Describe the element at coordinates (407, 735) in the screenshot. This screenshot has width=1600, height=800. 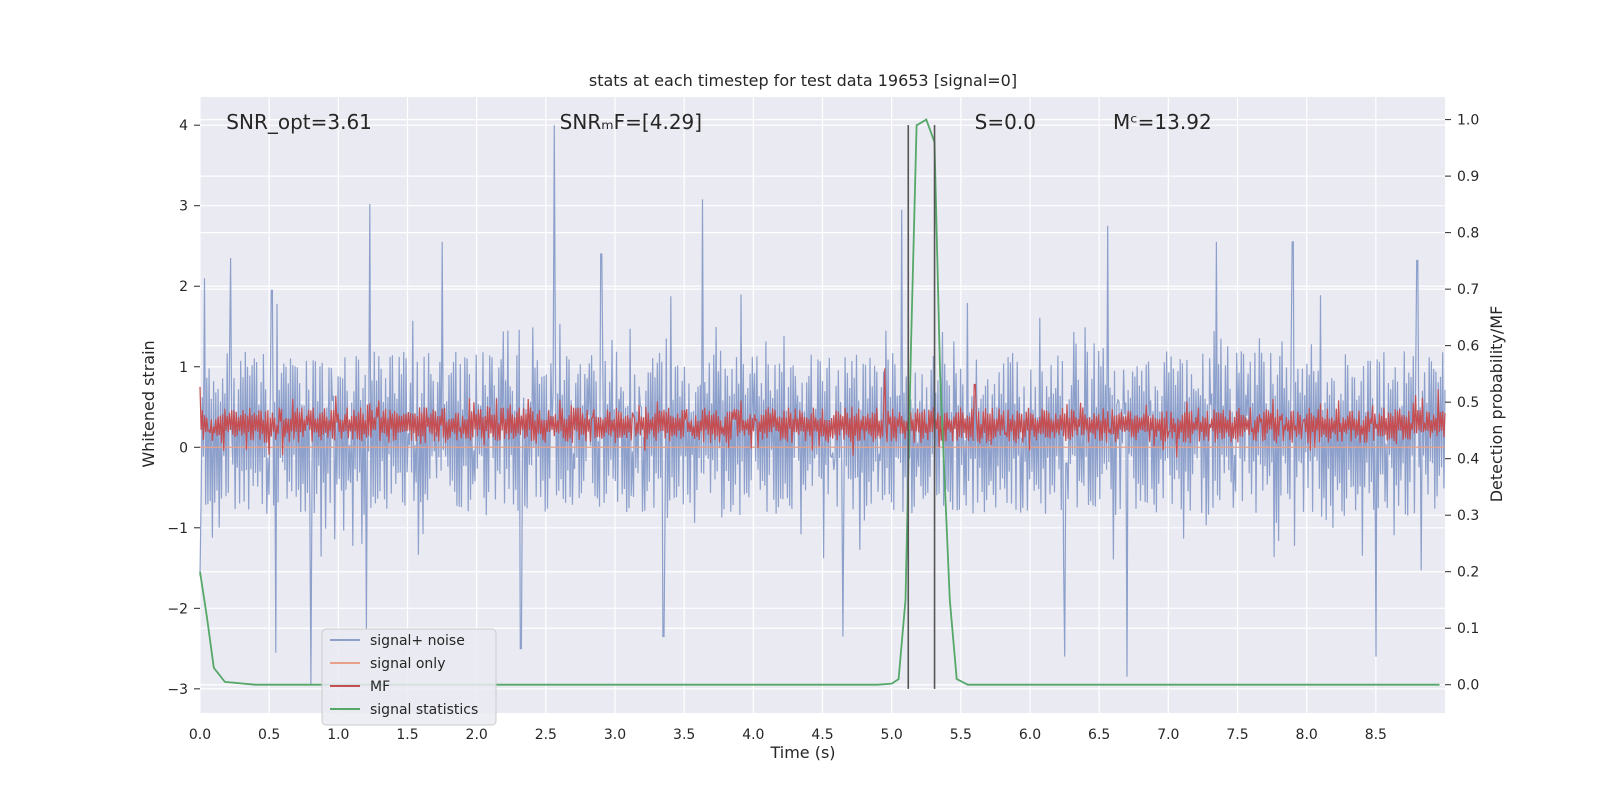
I see `x-tick-label: 1.5` at that location.